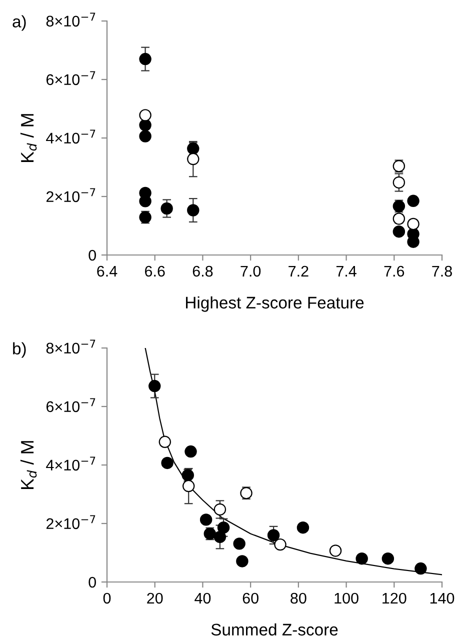  What do you see at coordinates (274, 629) in the screenshot?
I see `x-axis-title: Summed Z-score` at bounding box center [274, 629].